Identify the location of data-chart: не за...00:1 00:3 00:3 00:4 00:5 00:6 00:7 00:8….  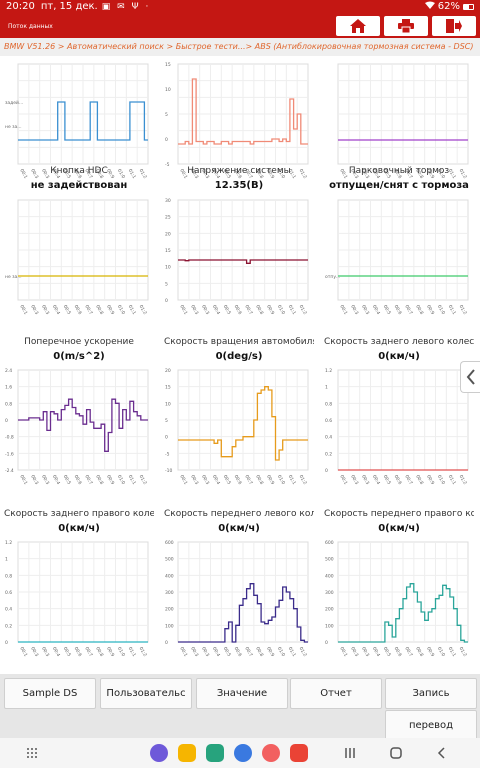
(78, 260).